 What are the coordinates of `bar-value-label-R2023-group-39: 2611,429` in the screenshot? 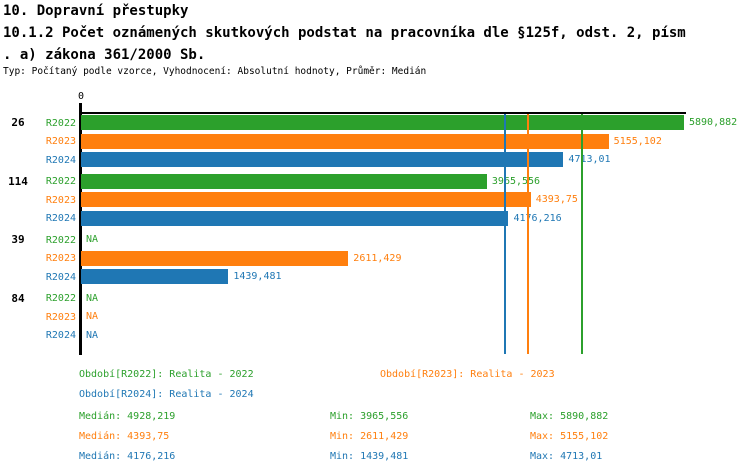 It's located at (377, 258).